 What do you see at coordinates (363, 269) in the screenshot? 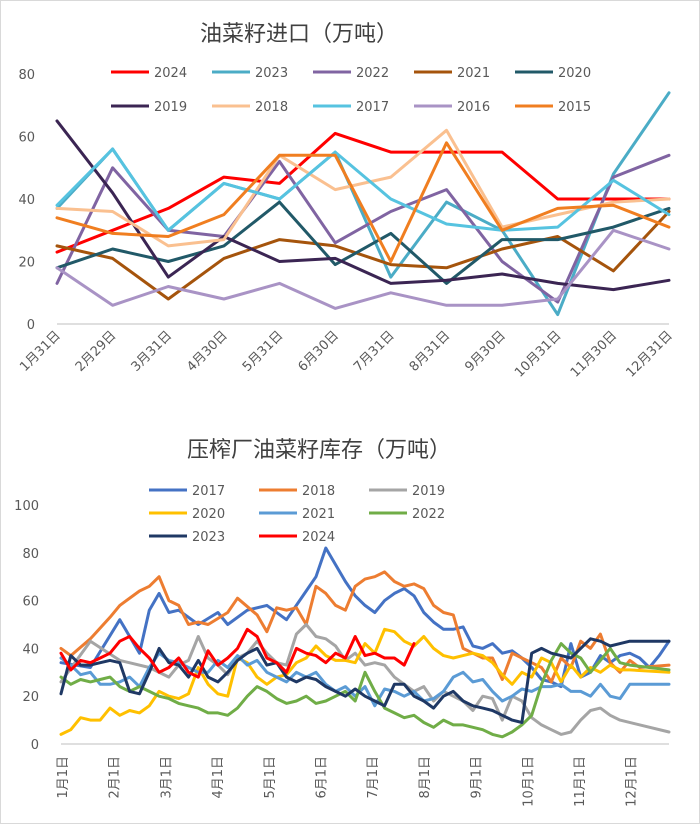
I see `series-line-2016` at bounding box center [363, 269].